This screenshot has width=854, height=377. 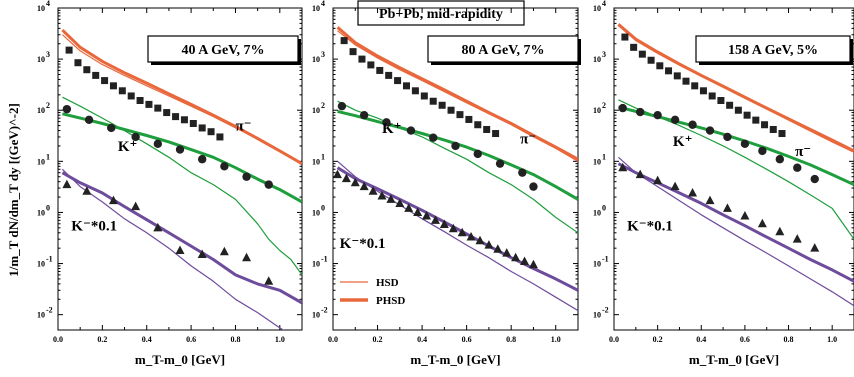 What do you see at coordinates (658, 339) in the screenshot?
I see `x-tick-label: 0.2` at bounding box center [658, 339].